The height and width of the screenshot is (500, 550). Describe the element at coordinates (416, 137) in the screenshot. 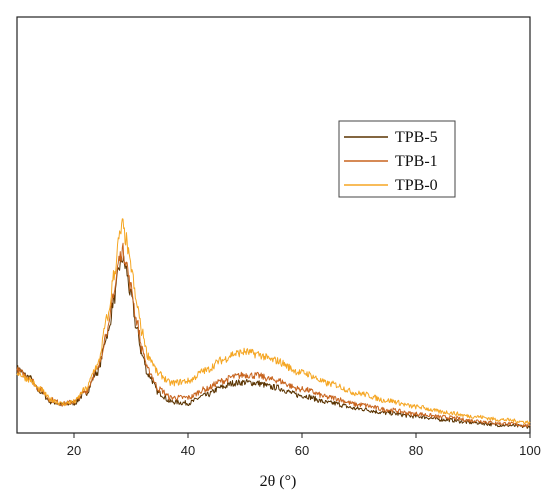

I see `legend-label-tpb-5: TPB-5` at that location.